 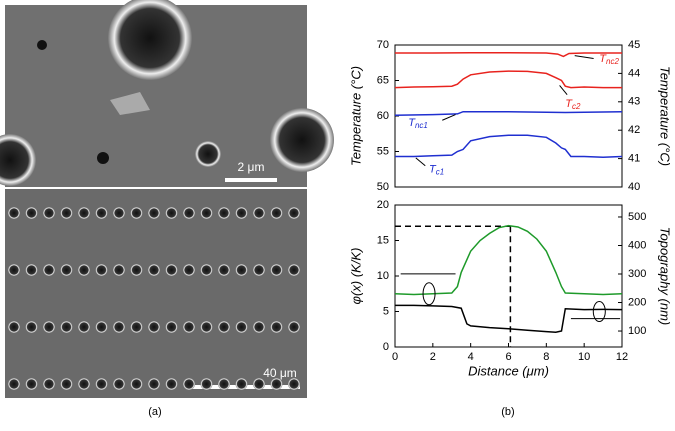 I want to click on y2-tick-label: 42, so click(x=634, y=130).